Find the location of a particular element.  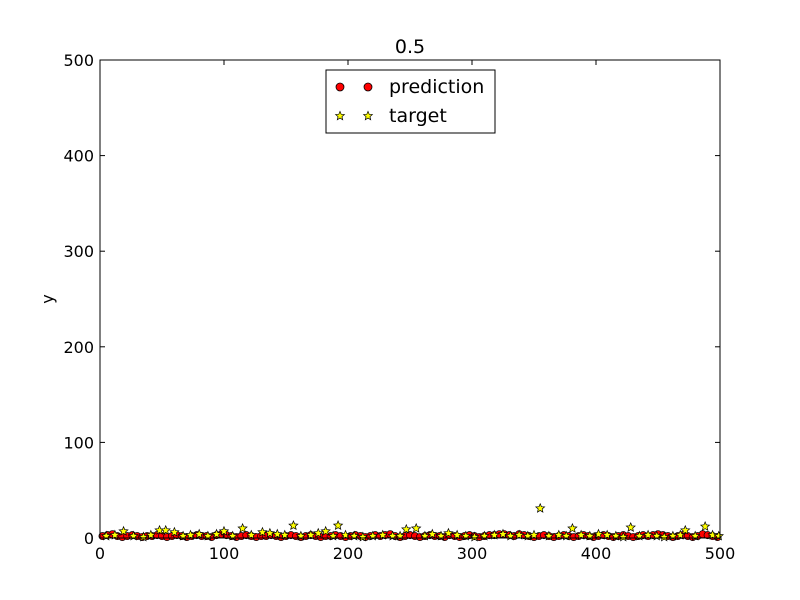

x-tick-label-0: 0 is located at coordinates (100, 553).